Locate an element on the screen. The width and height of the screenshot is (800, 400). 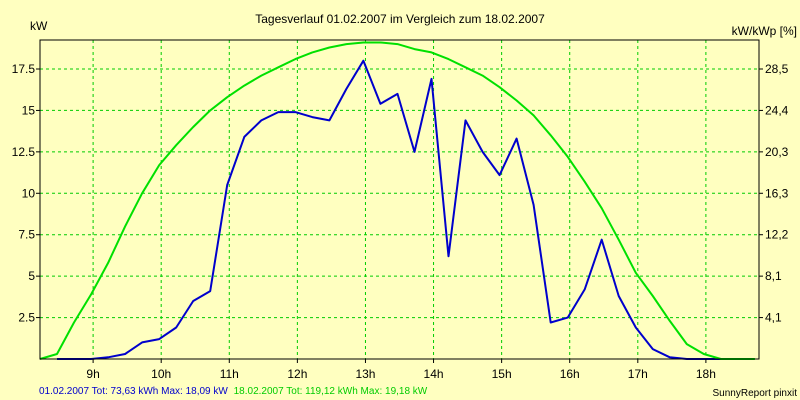
x-tick-label: 13h is located at coordinates (365, 374).